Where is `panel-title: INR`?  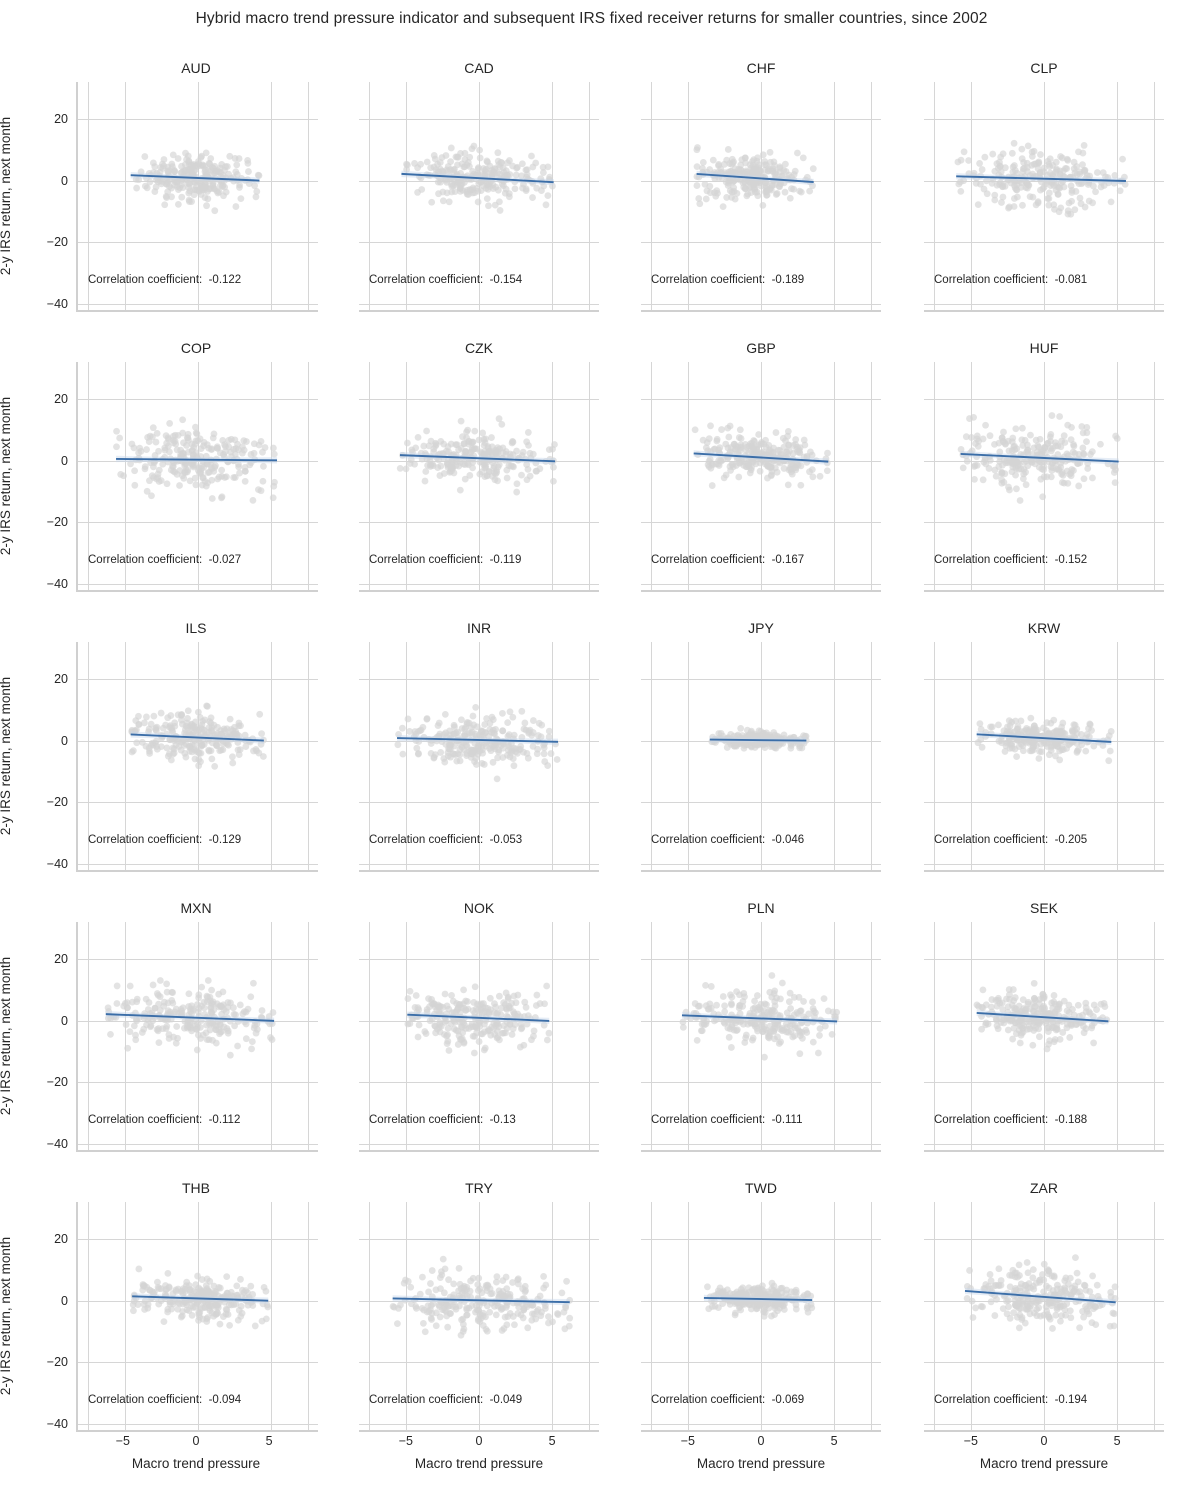 panel-title: INR is located at coordinates (479, 628).